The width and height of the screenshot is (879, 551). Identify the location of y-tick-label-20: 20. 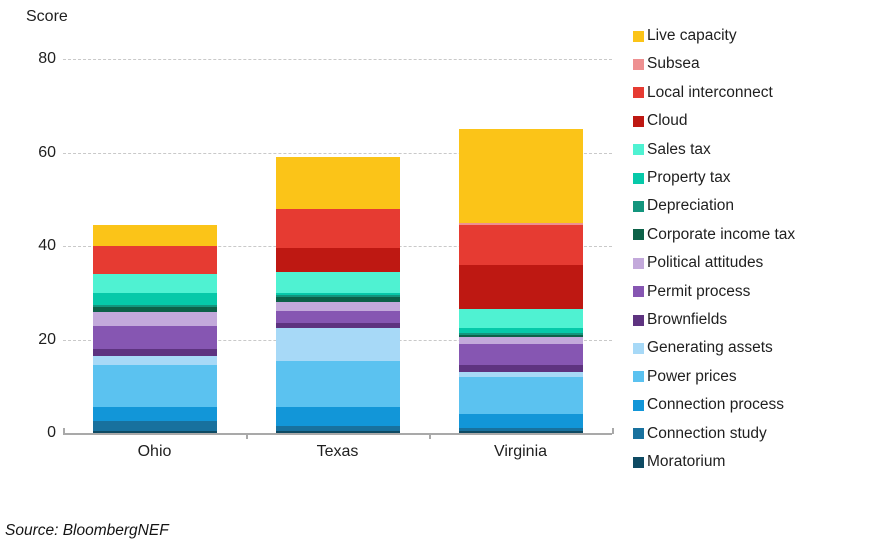
(47, 339).